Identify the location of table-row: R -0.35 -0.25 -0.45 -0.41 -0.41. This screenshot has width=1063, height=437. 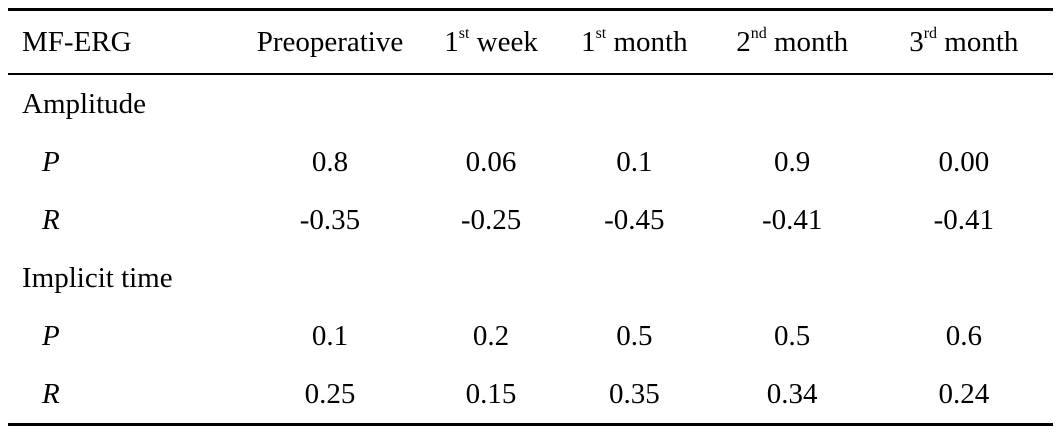
(530, 220).